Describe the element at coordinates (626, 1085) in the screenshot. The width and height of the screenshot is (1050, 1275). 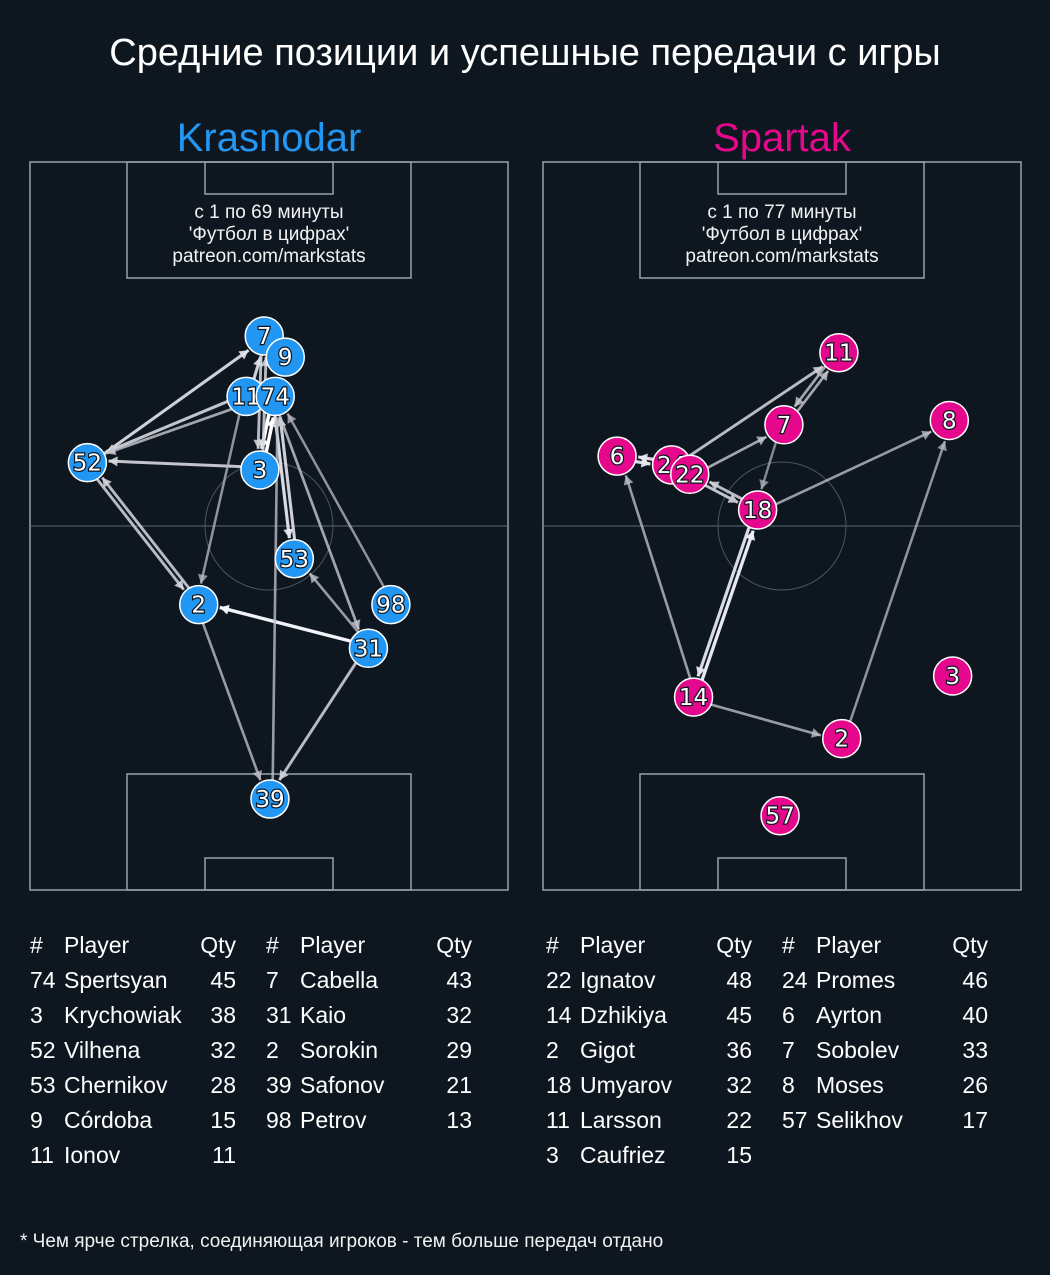
I see `roster-player: Umyarov` at that location.